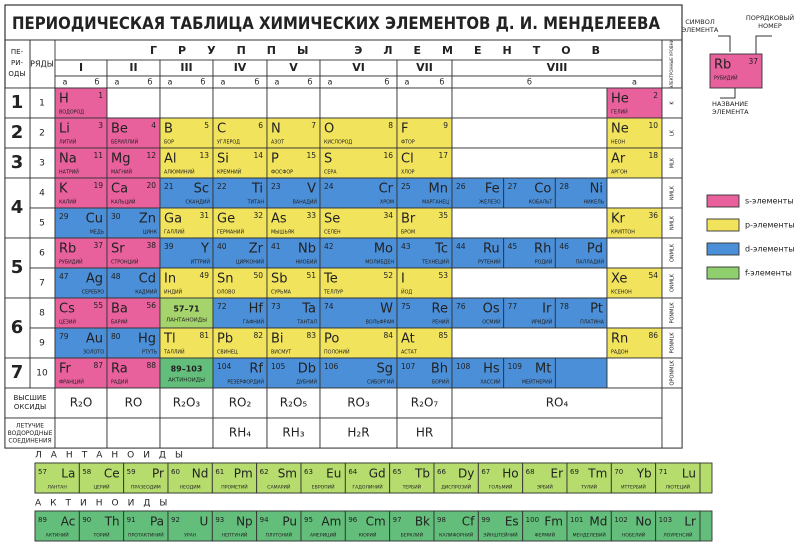 Image resolution: width=800 pixels, height=545 pixels. What do you see at coordinates (287, 474) in the screenshot?
I see `element-symbol: Sm` at bounding box center [287, 474].